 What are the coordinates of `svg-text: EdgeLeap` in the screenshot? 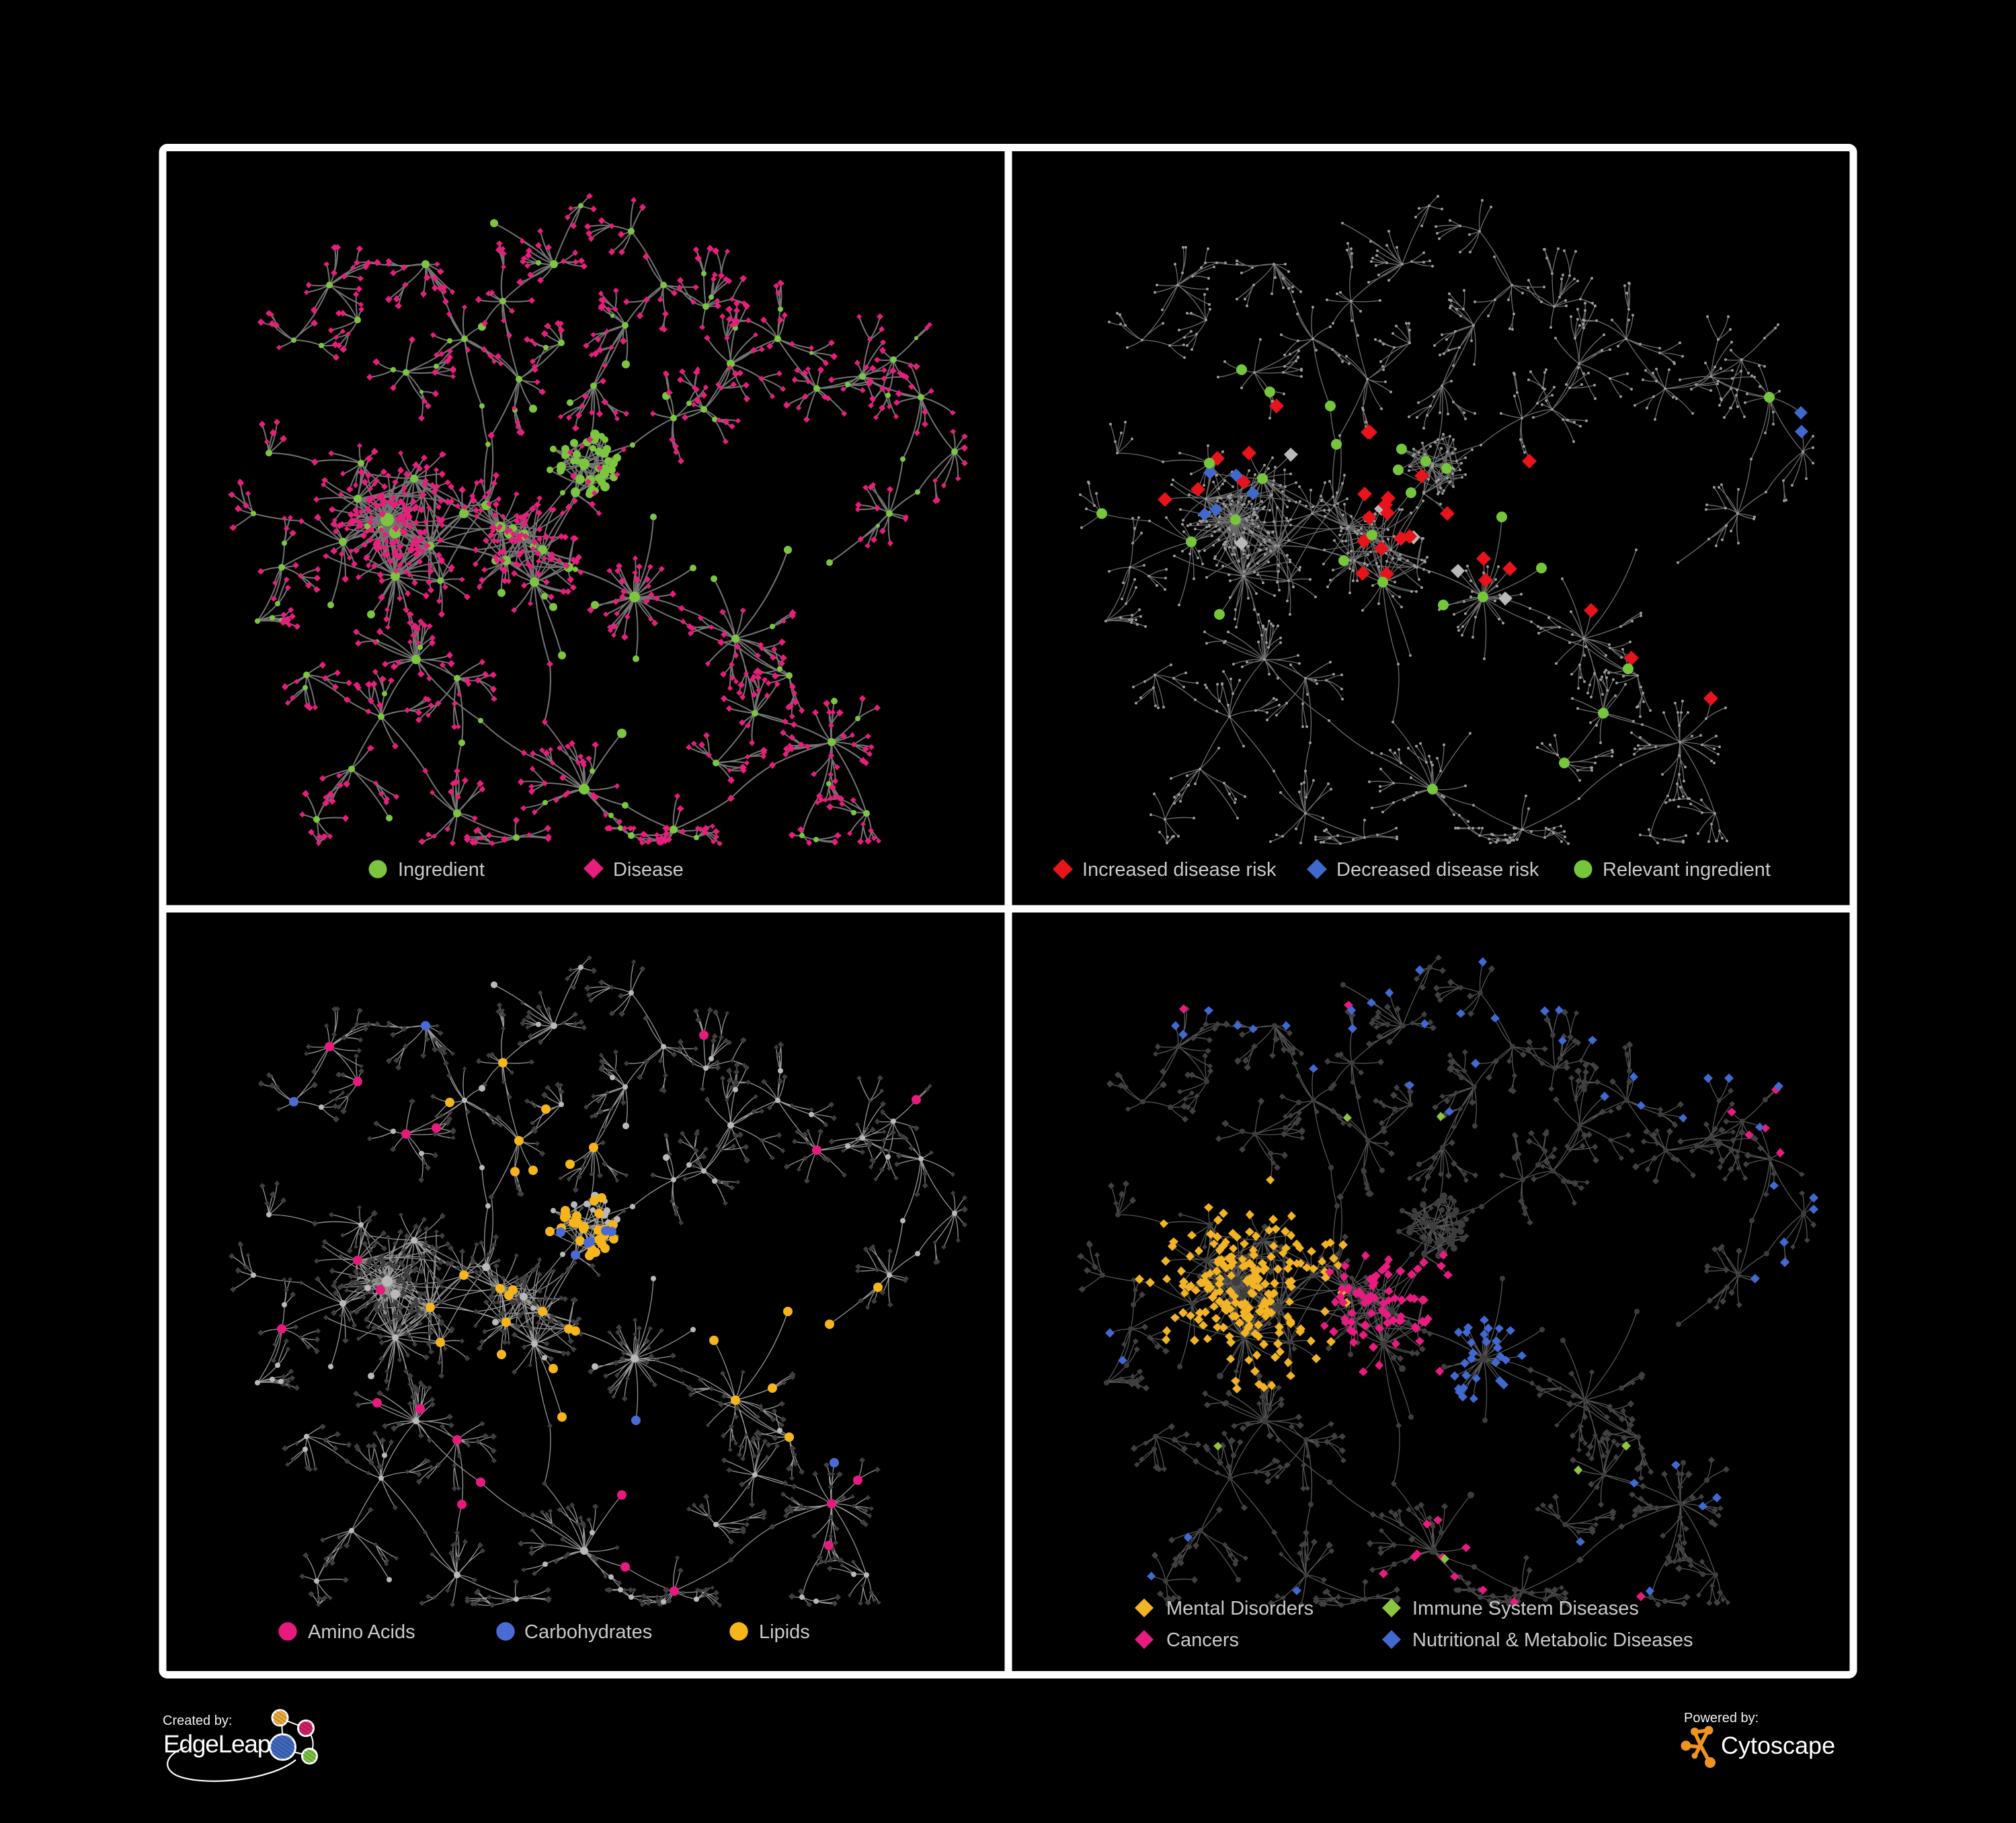 It's located at (217, 1744).